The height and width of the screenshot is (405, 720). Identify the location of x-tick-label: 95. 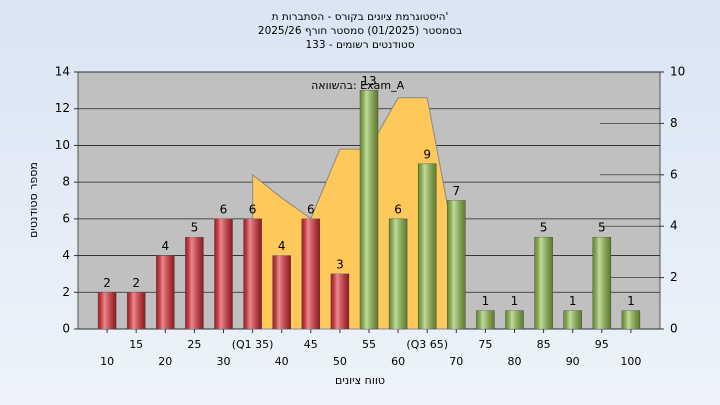
(602, 344).